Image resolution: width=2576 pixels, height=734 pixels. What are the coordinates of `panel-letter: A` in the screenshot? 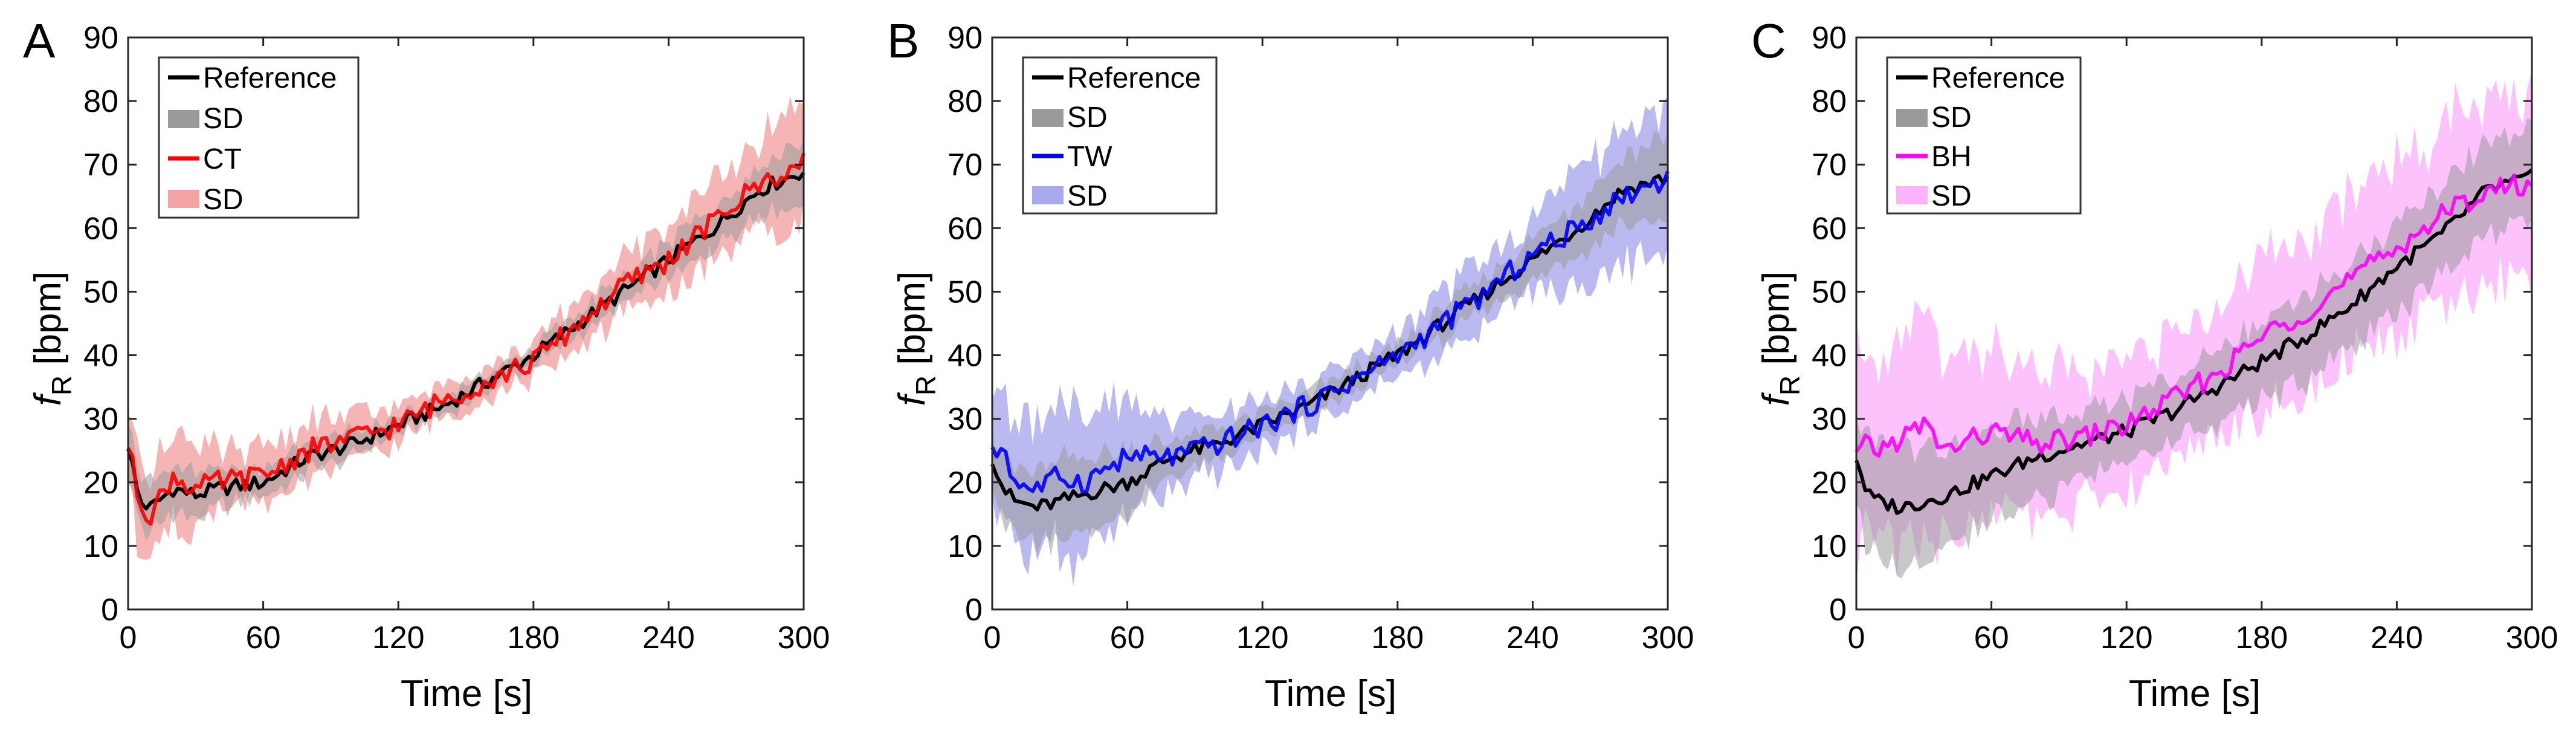 It's located at (40, 41).